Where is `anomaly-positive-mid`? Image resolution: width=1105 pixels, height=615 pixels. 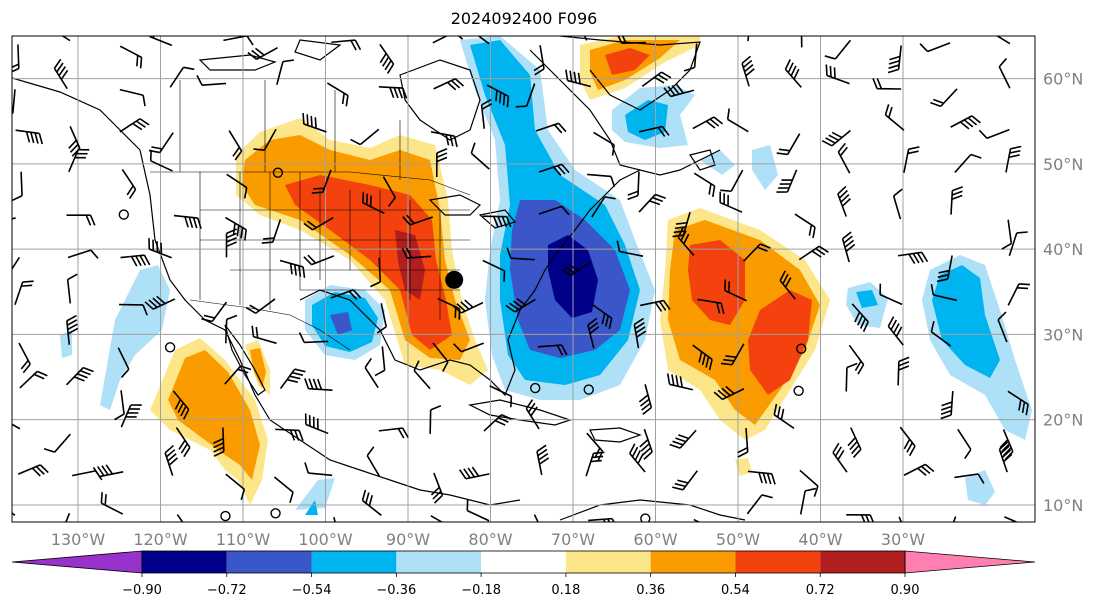 anomaly-positive-mid is located at coordinates (258, 368).